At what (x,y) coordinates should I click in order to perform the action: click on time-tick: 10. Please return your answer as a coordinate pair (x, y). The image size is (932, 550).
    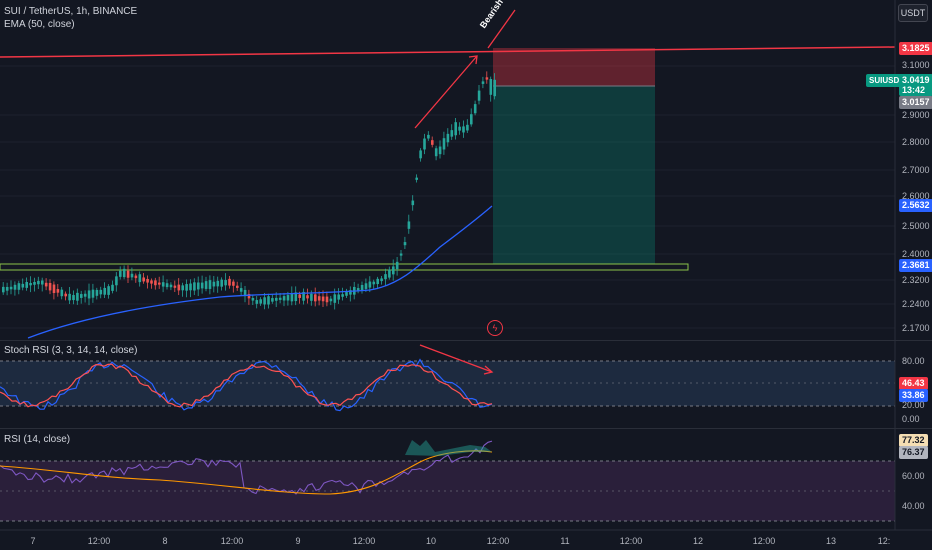
    Looking at the image, I should click on (431, 541).